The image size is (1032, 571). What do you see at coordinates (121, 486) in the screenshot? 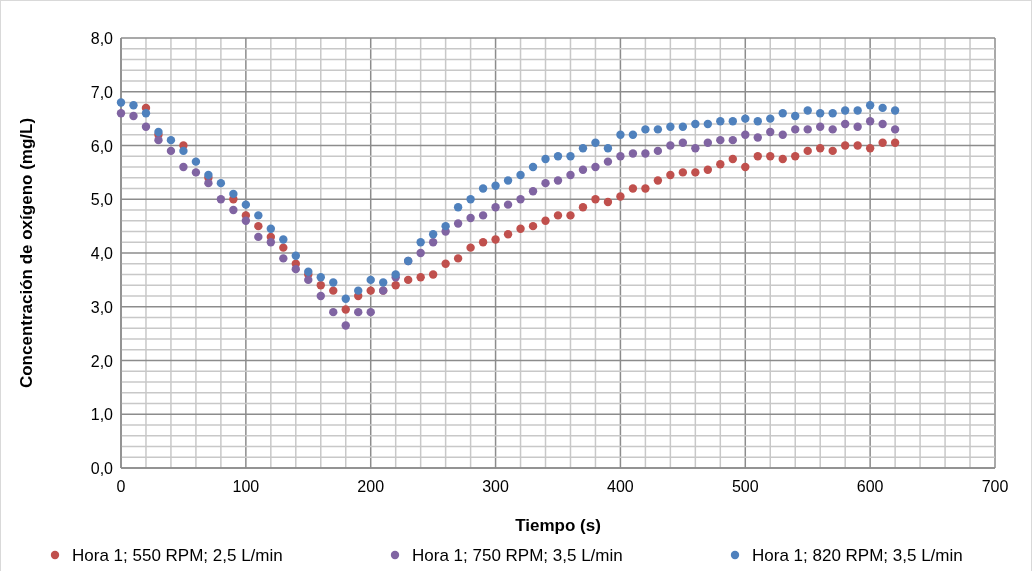
I see `x-tick-label: 0` at bounding box center [121, 486].